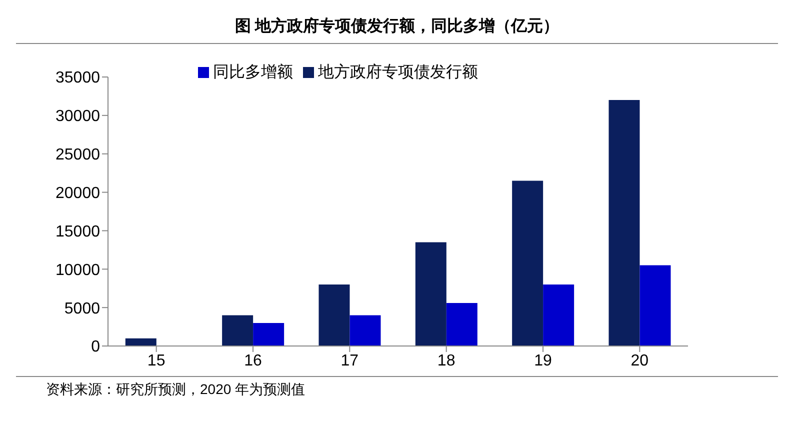 This screenshot has height=435, width=794. Describe the element at coordinates (397, 389) in the screenshot. I see `text: 资料来源：研究所预测，2020 年为预测值` at that location.